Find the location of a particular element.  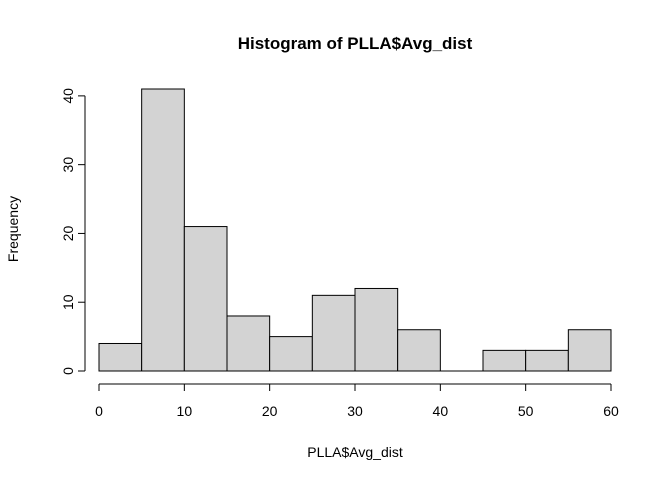

y-axis-label: Frequency is located at coordinates (13, 229).